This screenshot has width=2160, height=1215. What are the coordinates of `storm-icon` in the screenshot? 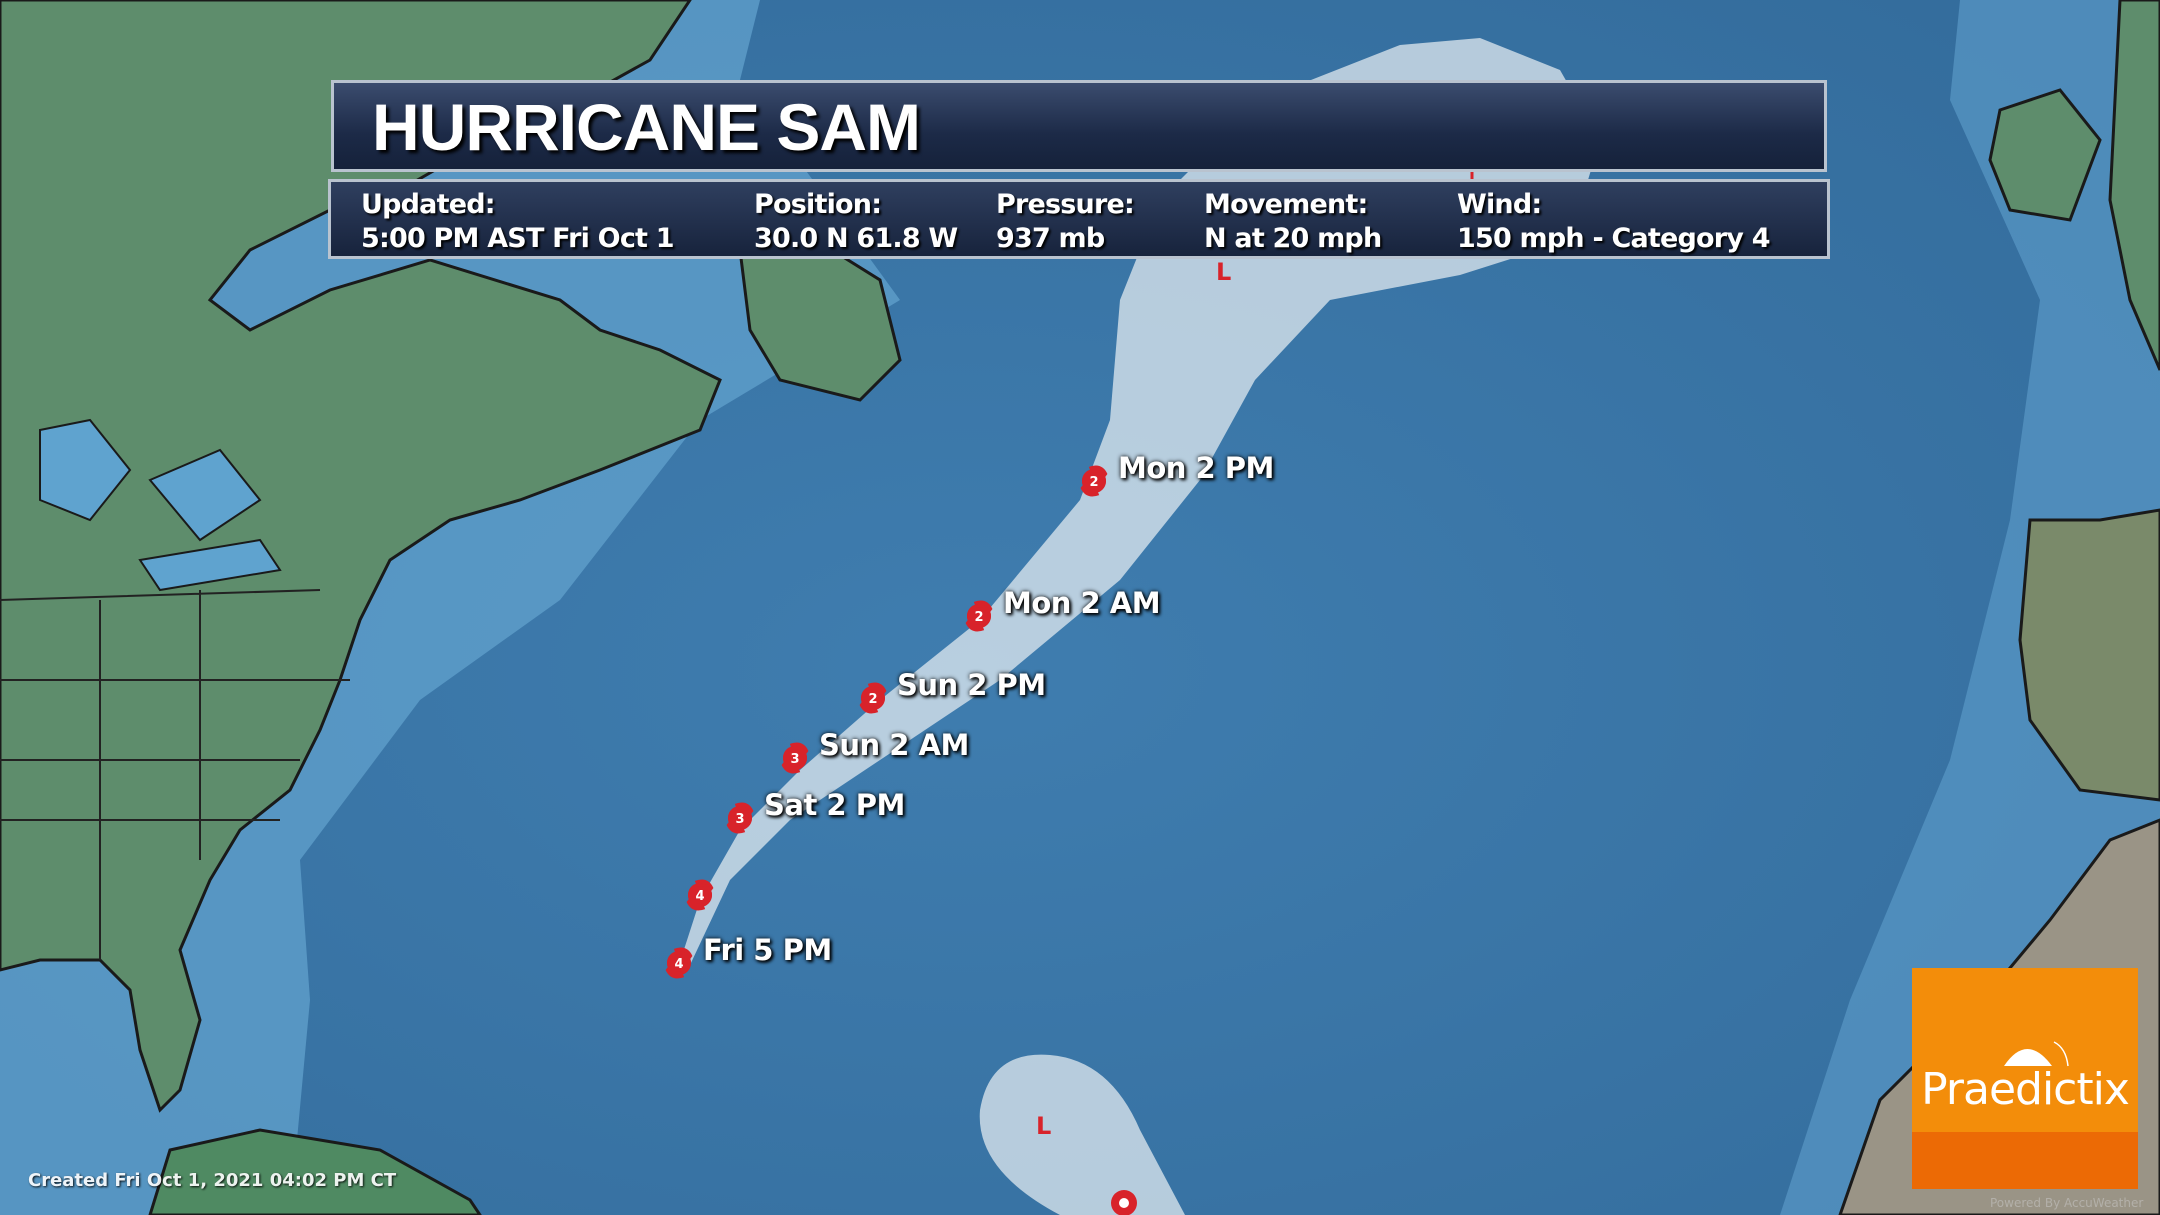 It's located at (1124, 1202).